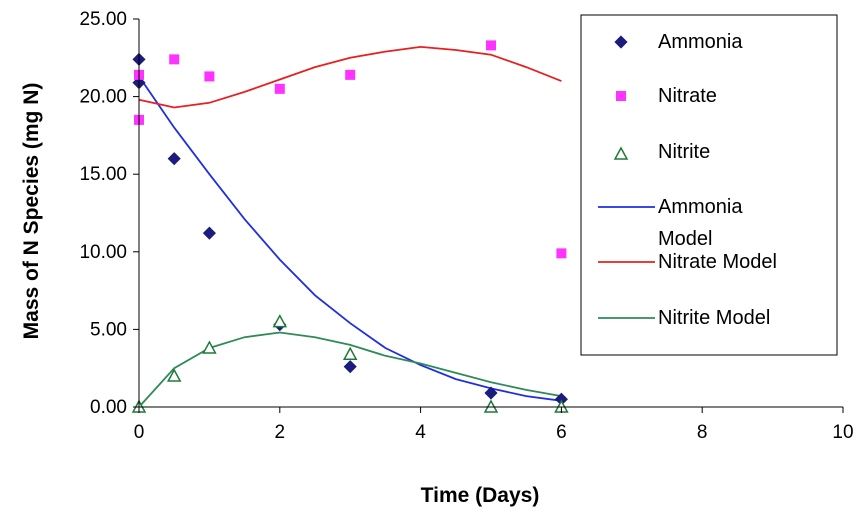  Describe the element at coordinates (103, 174) in the screenshot. I see `y-tick-label: 15.00` at that location.